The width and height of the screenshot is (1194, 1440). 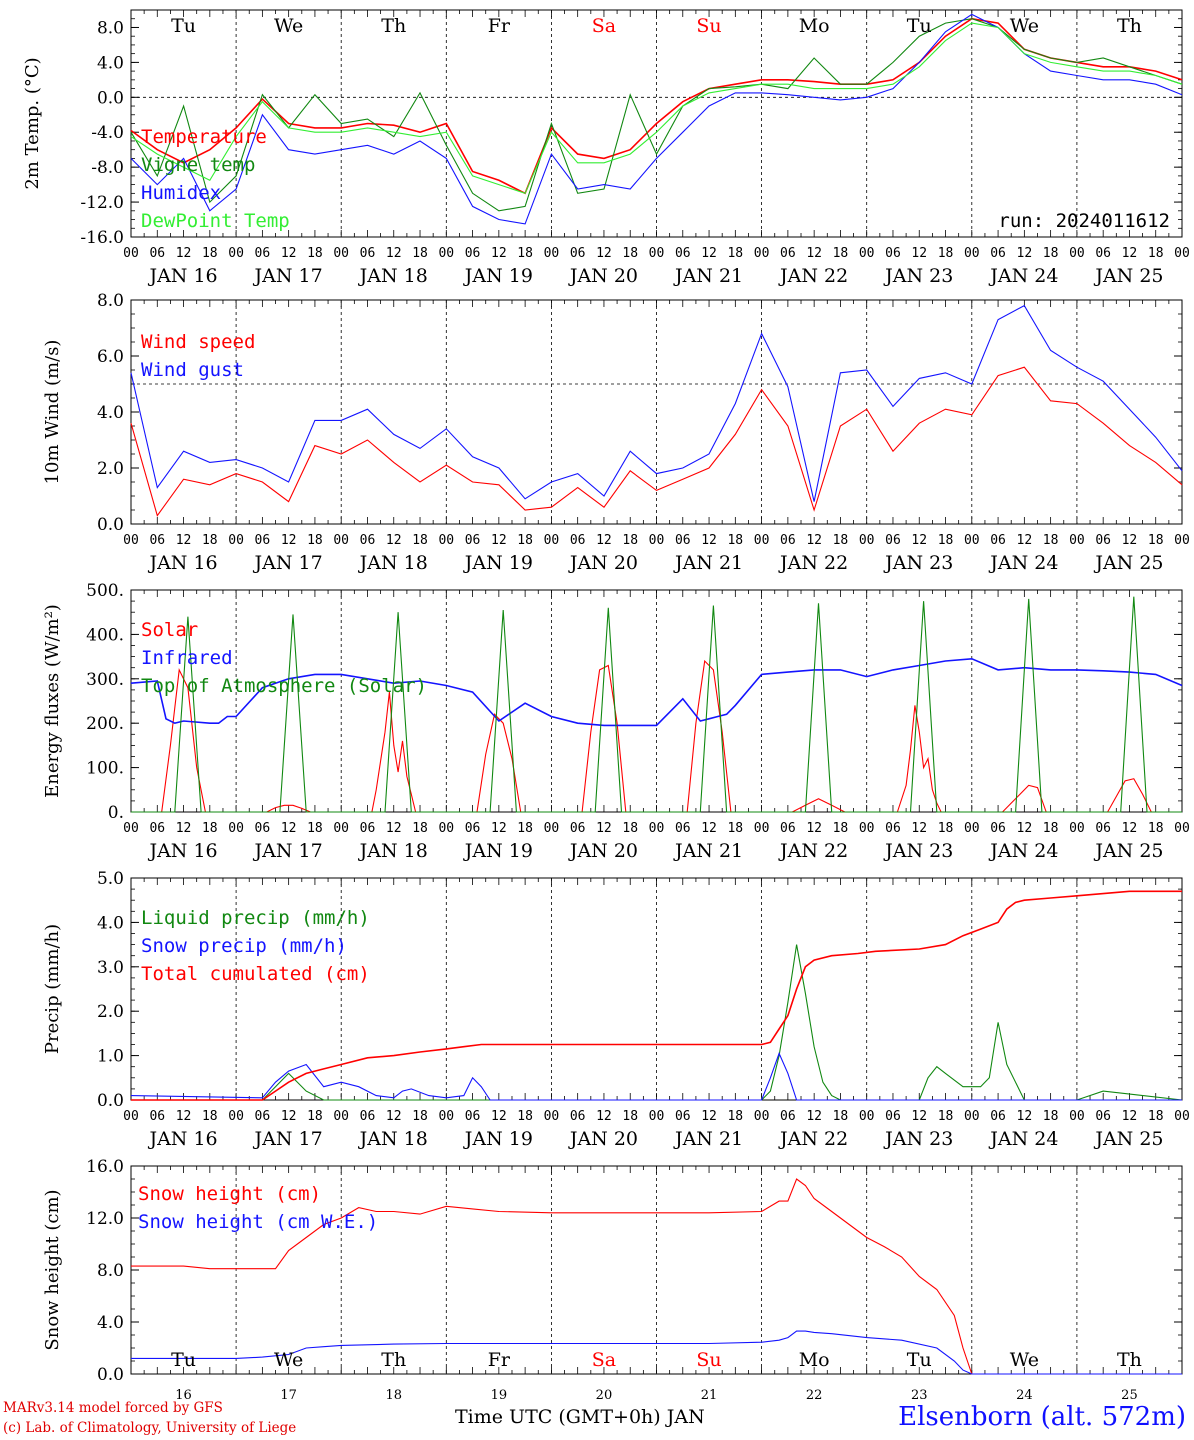 What do you see at coordinates (244, 946) in the screenshot?
I see `legend-entry: Snow precip (mm/h)` at bounding box center [244, 946].